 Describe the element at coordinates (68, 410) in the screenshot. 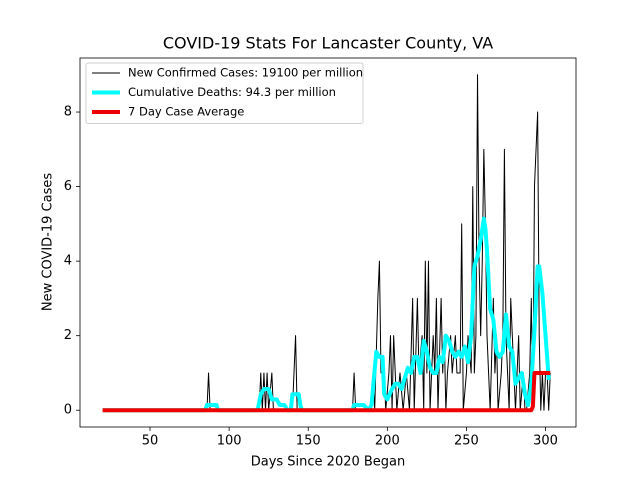

I see `y-tick-label: 0` at that location.